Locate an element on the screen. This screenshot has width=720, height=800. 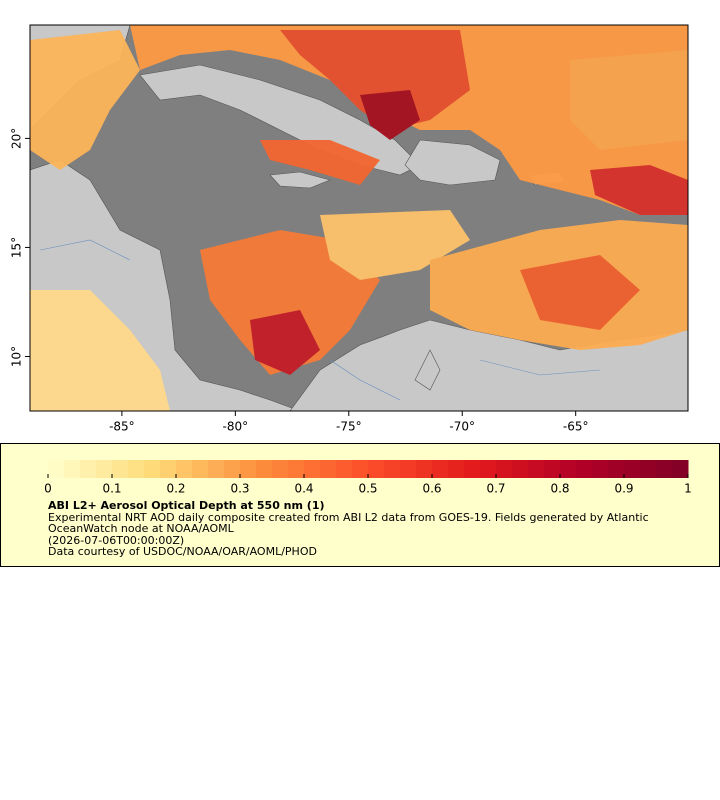
y-tick-label: 10° is located at coordinates (17, 356).